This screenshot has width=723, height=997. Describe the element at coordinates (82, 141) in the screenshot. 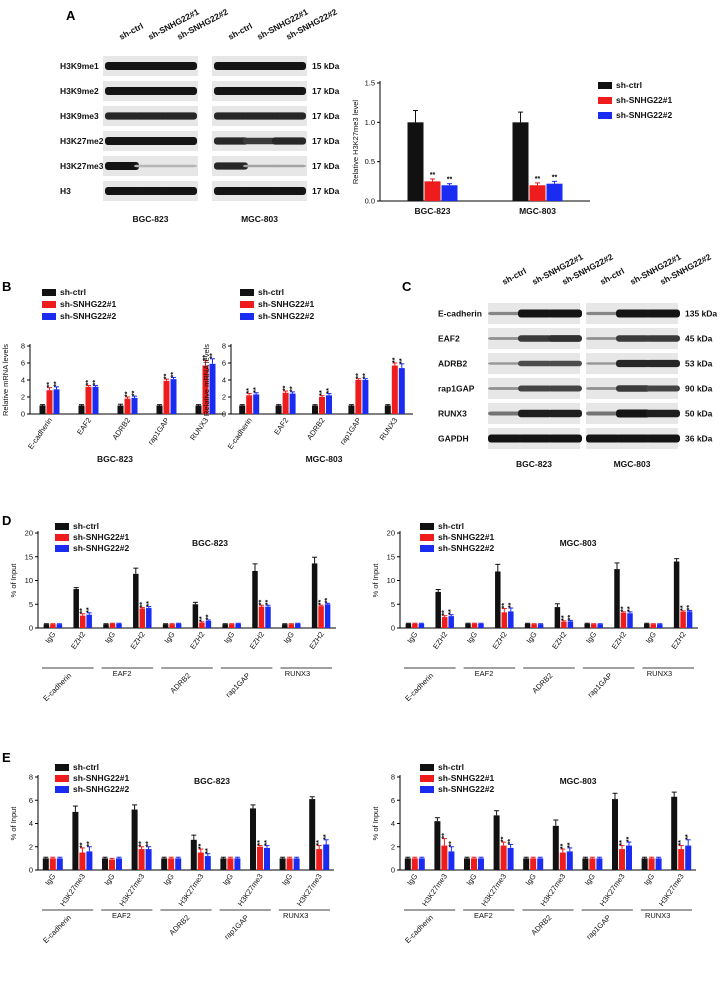

I see `row-label: H3K27me2` at that location.